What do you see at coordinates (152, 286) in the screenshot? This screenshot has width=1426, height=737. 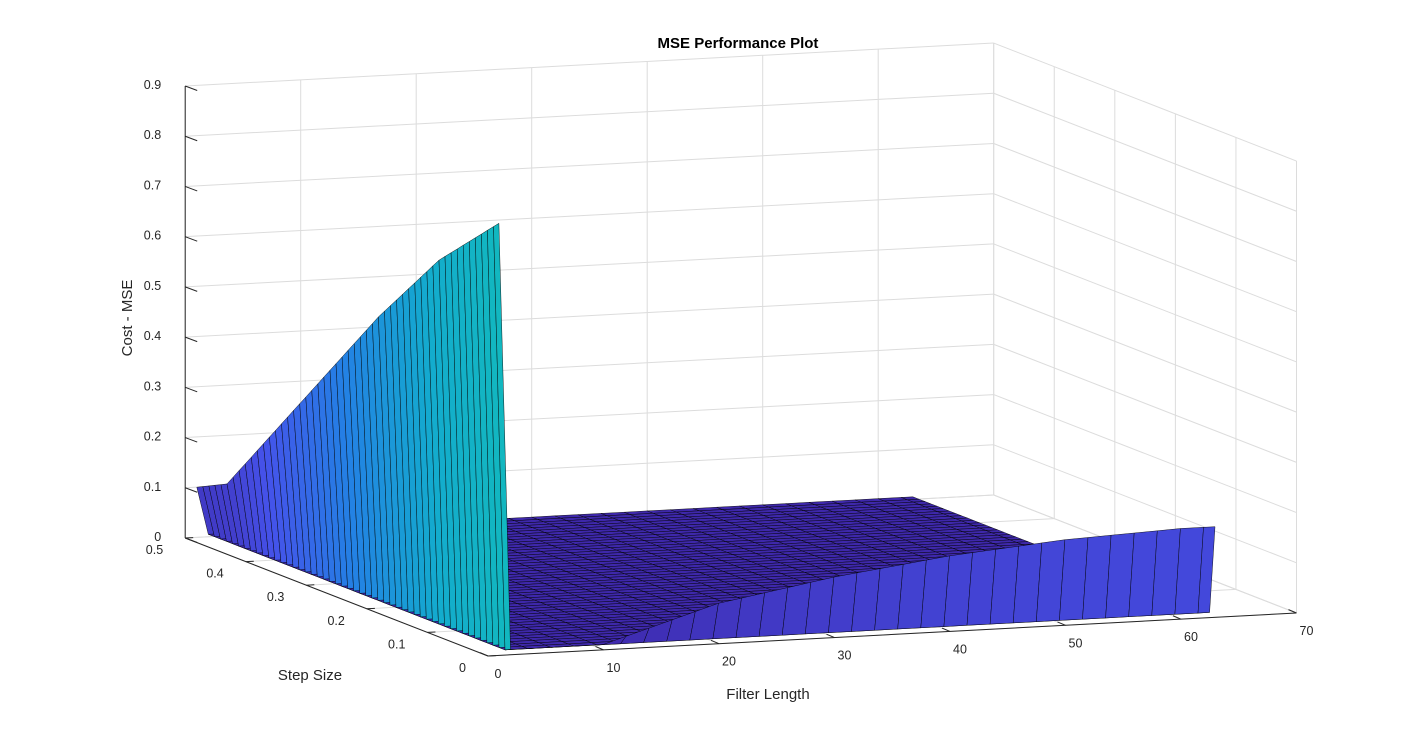 I see `z-tick-label: 0.5` at bounding box center [152, 286].